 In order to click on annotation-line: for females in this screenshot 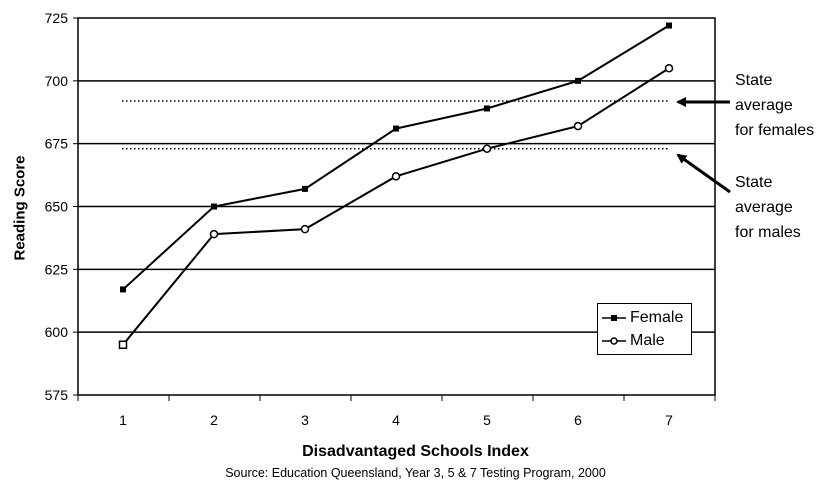, I will do `click(775, 130)`.